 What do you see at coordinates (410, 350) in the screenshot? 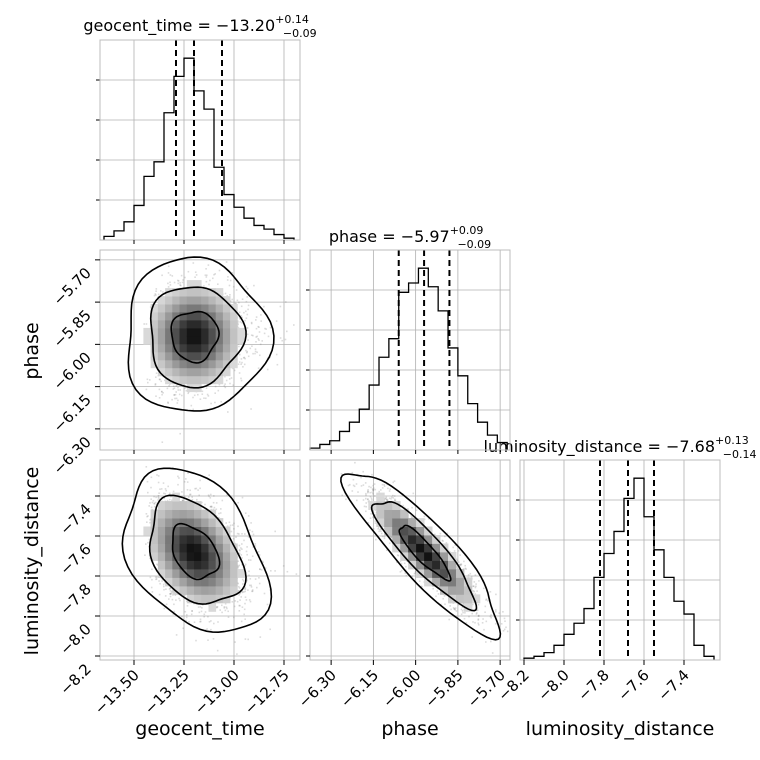
I see `hist-phase-frame` at bounding box center [410, 350].